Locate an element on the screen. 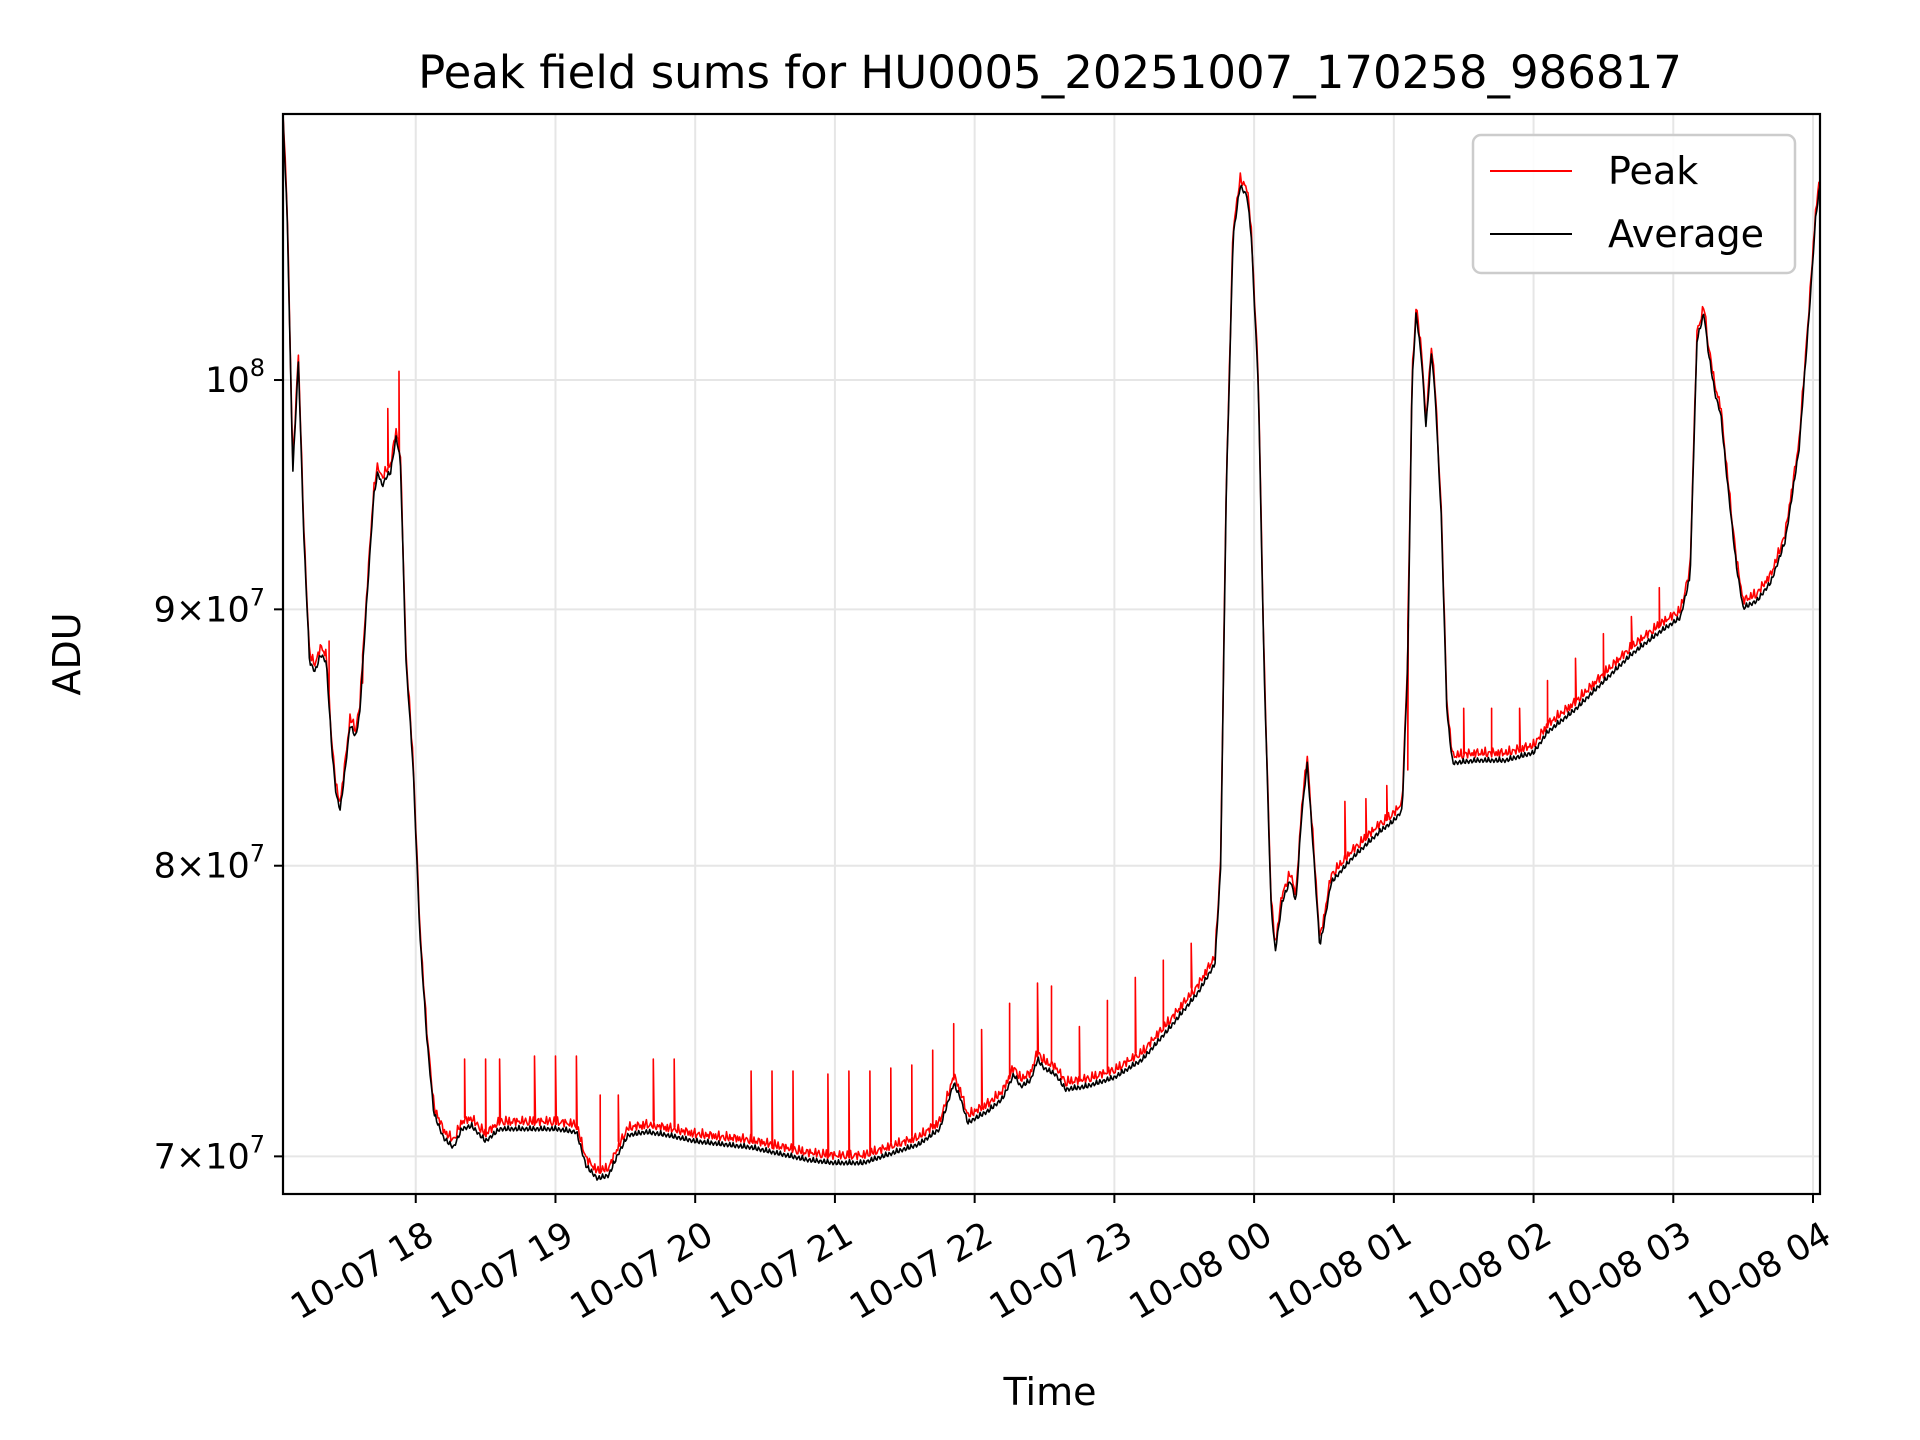  y-axis-label: ADU is located at coordinates (67, 653).